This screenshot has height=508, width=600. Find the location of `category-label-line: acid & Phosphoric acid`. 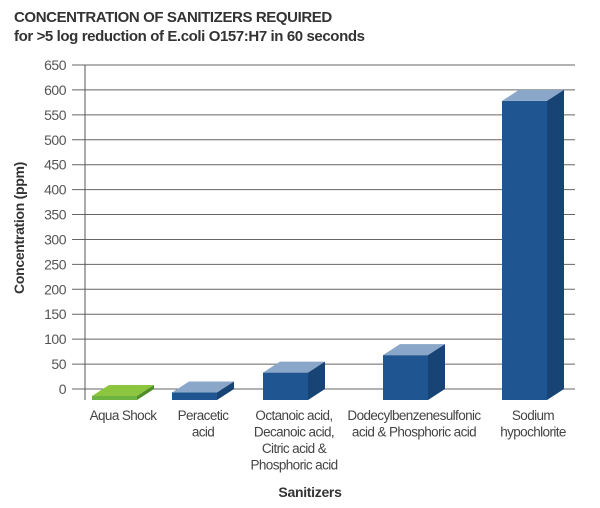

category-label-line: acid & Phosphoric acid is located at coordinates (414, 432).